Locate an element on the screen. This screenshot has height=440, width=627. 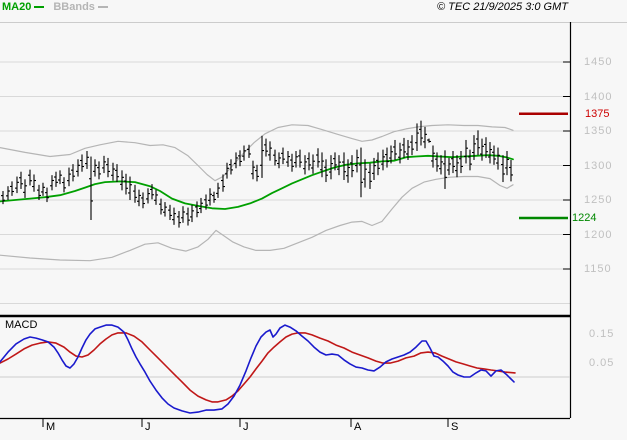
legend: MA20 BBands is located at coordinates (59, 7).